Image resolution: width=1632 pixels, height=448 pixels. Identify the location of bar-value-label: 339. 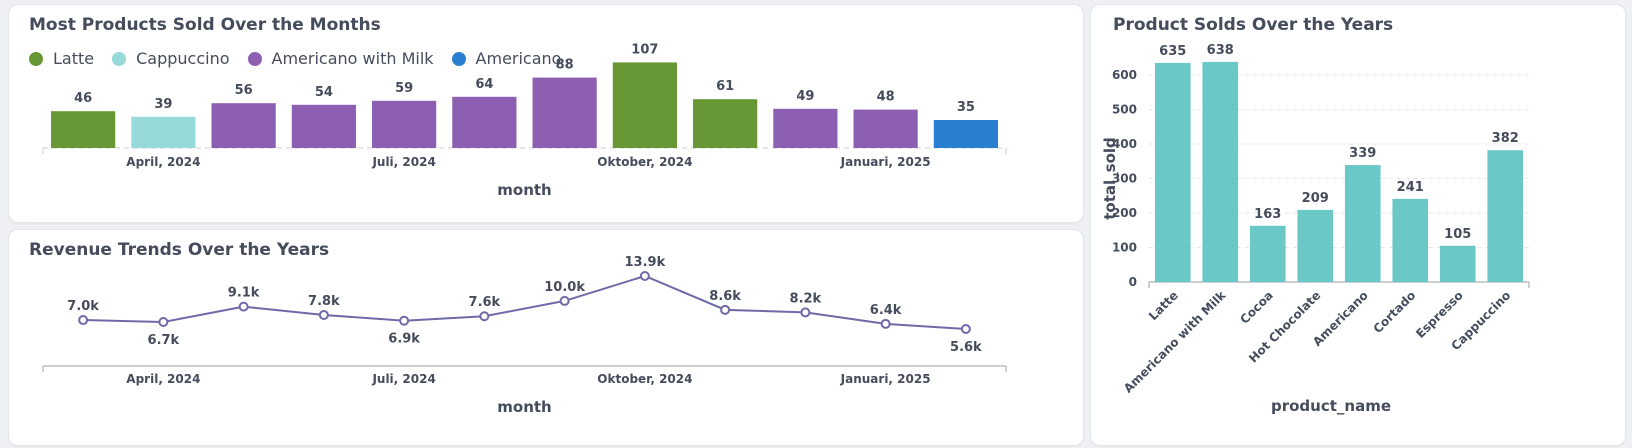
(1362, 153).